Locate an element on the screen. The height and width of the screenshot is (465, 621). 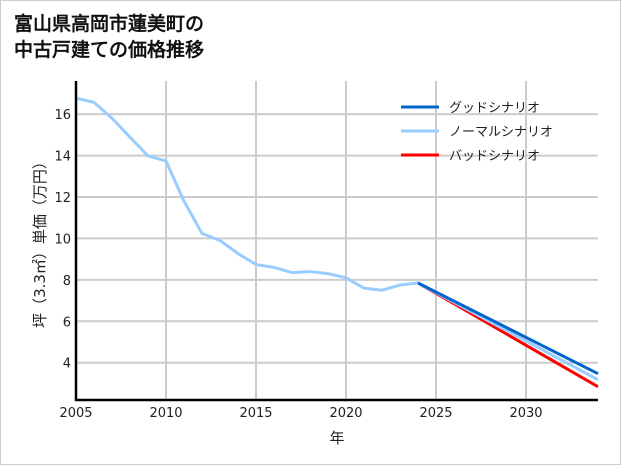
x-tick-label: 2015 is located at coordinates (255, 413).